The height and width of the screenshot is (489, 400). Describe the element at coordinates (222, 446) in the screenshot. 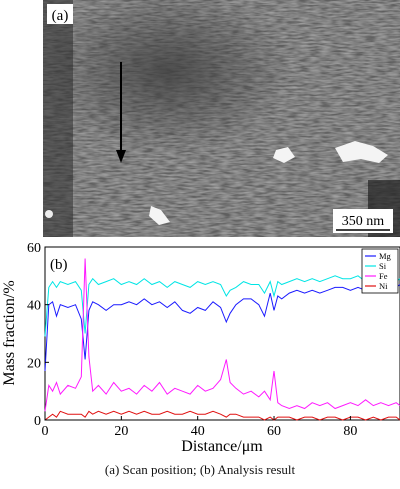

I see `x-axis-label: Distance/μm` at that location.